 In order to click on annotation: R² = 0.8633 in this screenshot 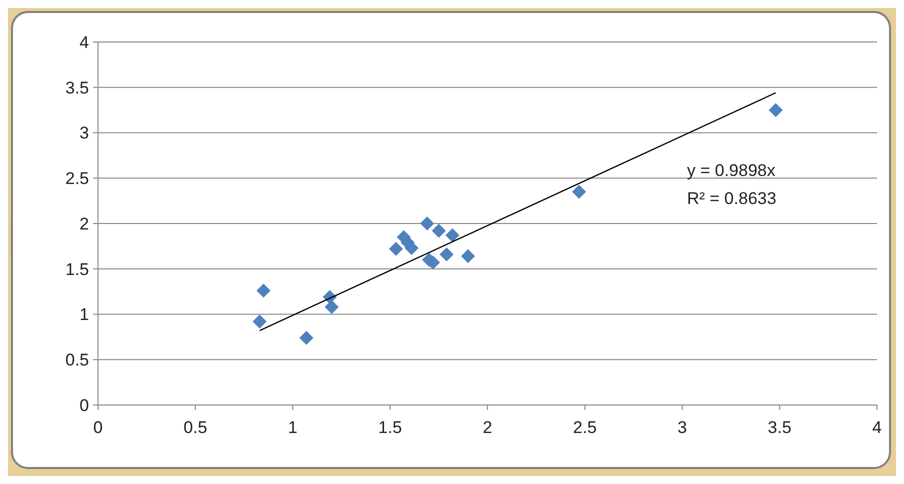, I will do `click(731, 198)`.